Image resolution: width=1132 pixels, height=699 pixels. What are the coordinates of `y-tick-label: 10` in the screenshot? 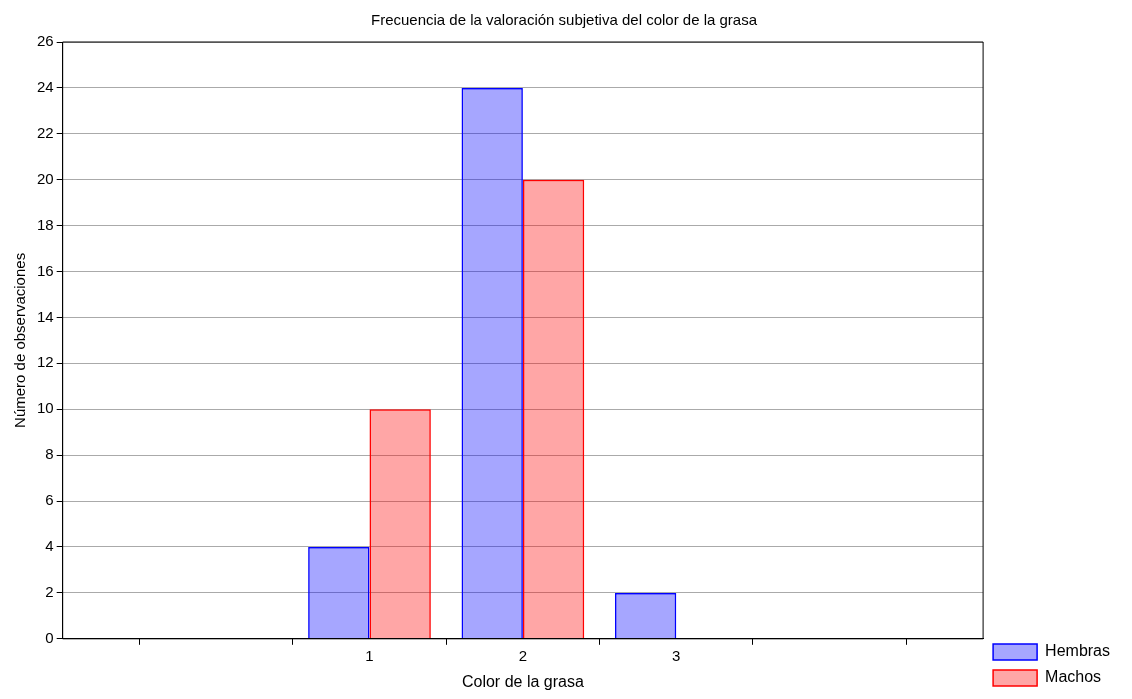 It's located at (45, 408).